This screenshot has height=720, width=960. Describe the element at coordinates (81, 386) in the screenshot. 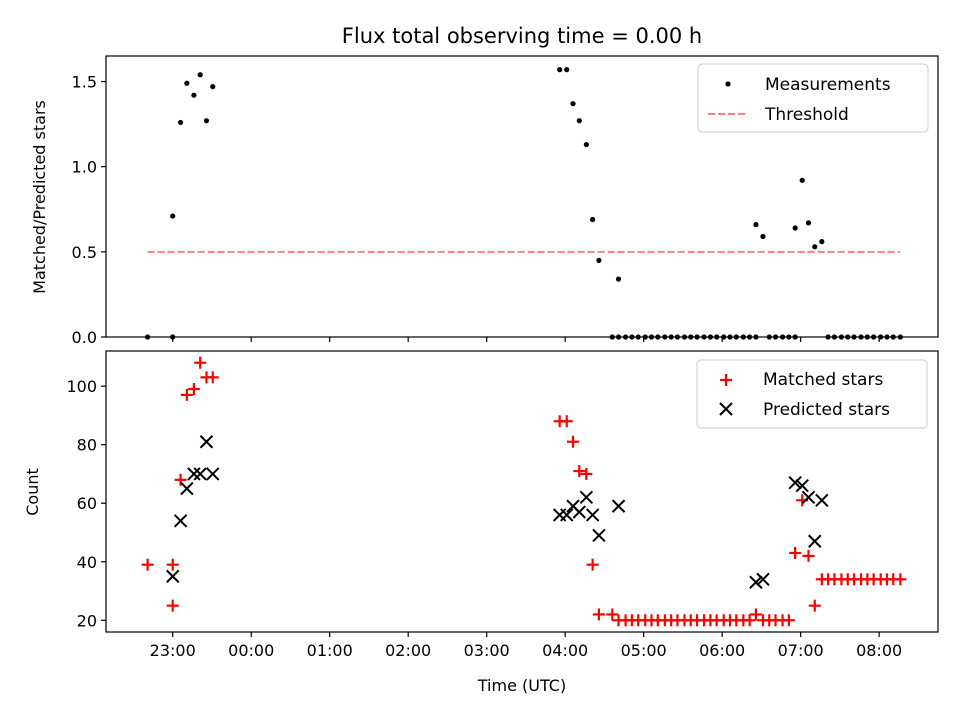

I see `y-tick-label: 100` at that location.